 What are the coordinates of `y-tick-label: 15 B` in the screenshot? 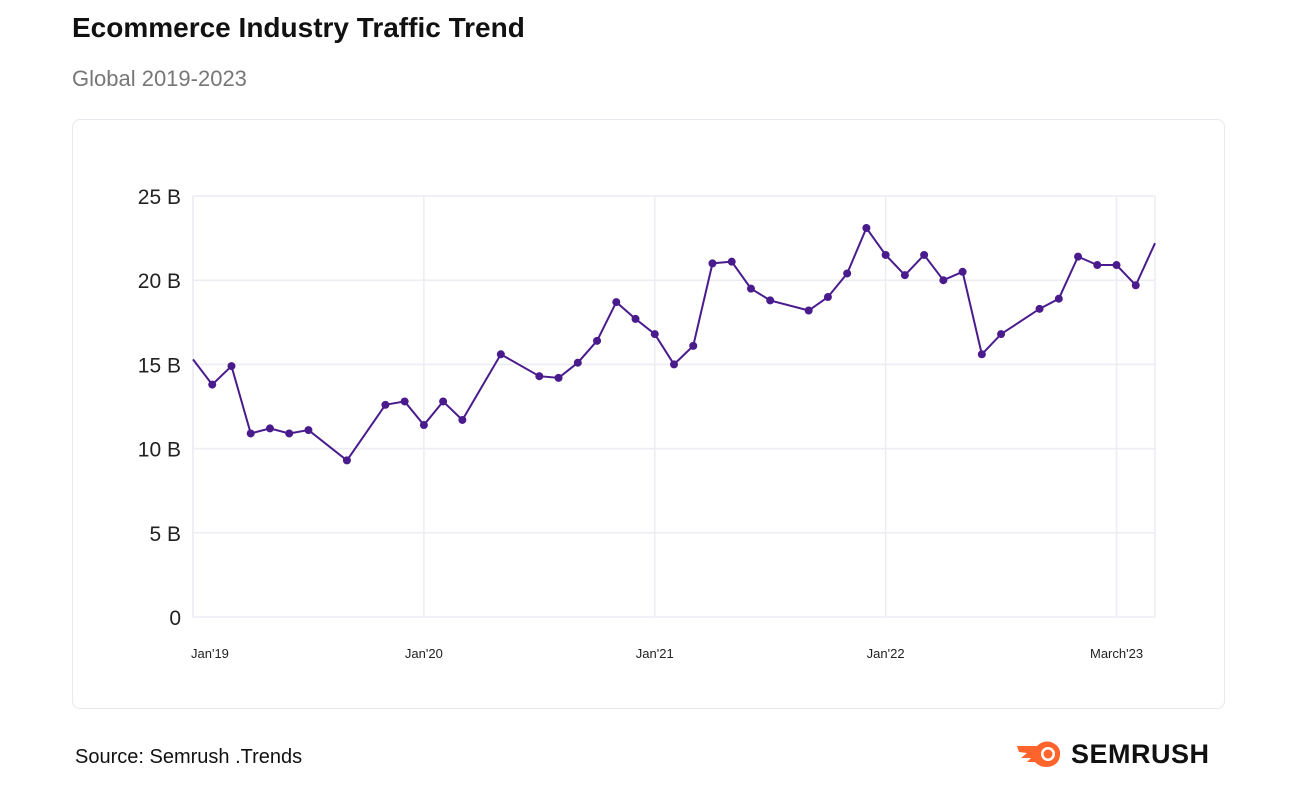 It's located at (159, 365).